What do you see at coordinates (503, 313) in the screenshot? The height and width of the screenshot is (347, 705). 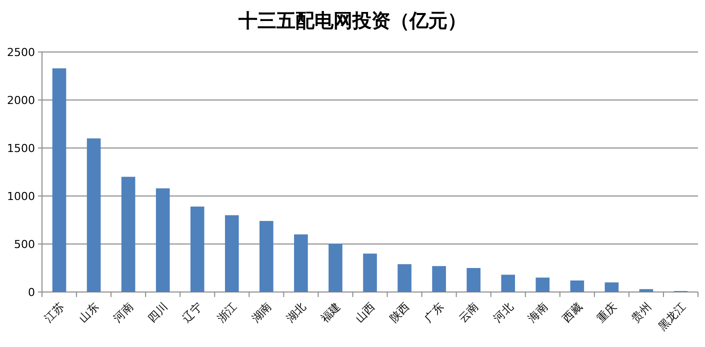 I see `x-tick-label: 河北` at bounding box center [503, 313].